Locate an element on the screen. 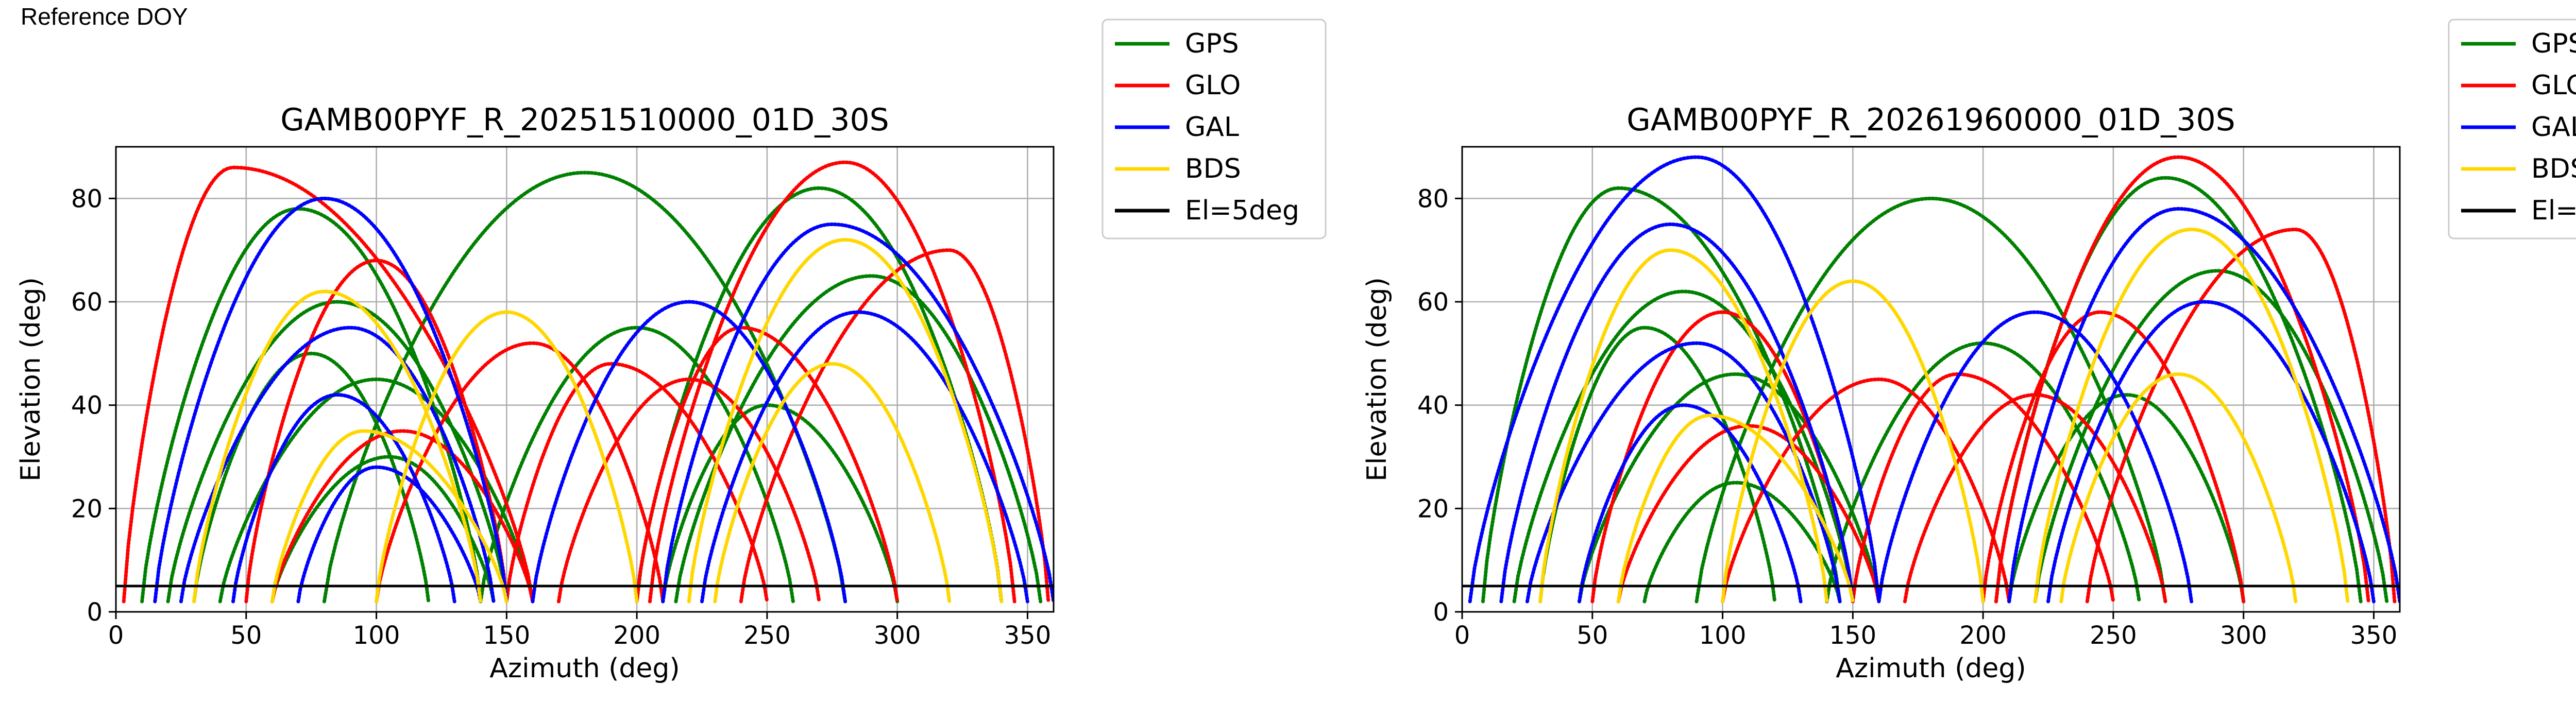 This screenshot has width=2576, height=720. y-tick-label: 60 is located at coordinates (87, 302).